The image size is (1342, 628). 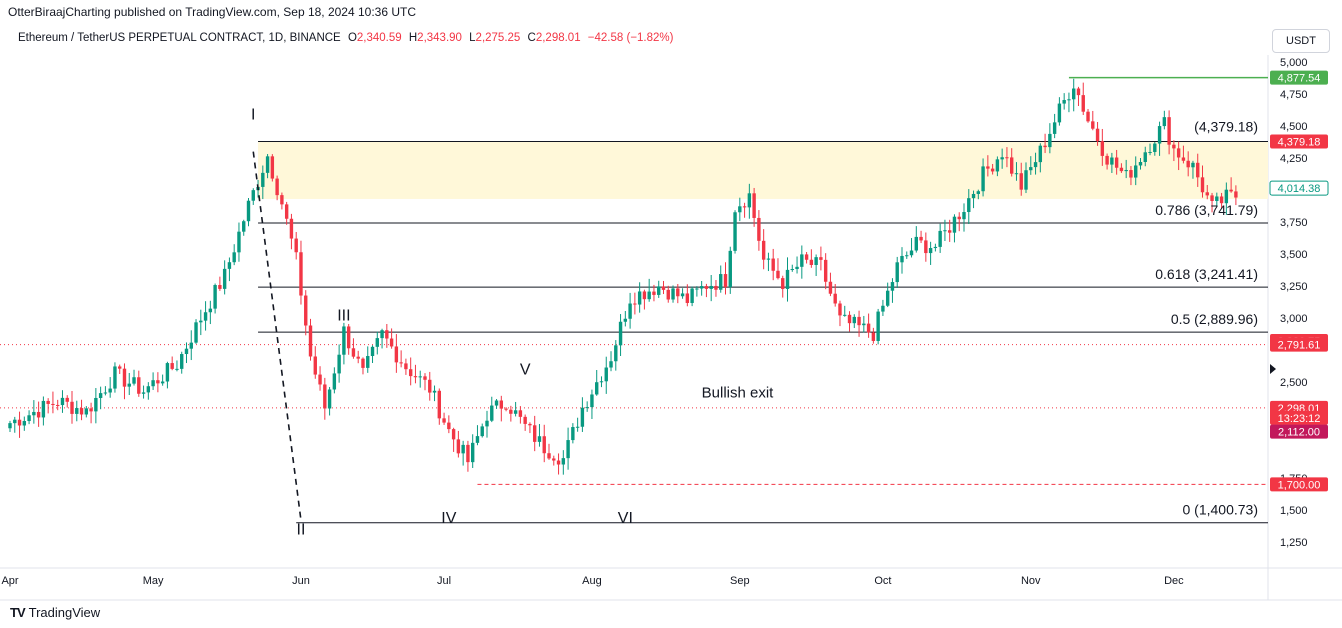 I want to click on price-badge-text: 4,877.54, so click(x=1299, y=79).